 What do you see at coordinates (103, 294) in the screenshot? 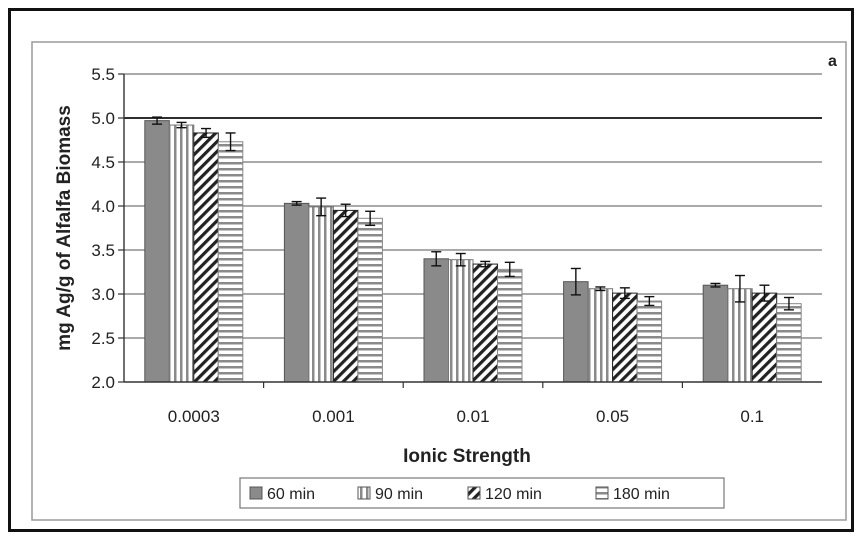
I see `y-tick-label: 3.0` at bounding box center [103, 294].